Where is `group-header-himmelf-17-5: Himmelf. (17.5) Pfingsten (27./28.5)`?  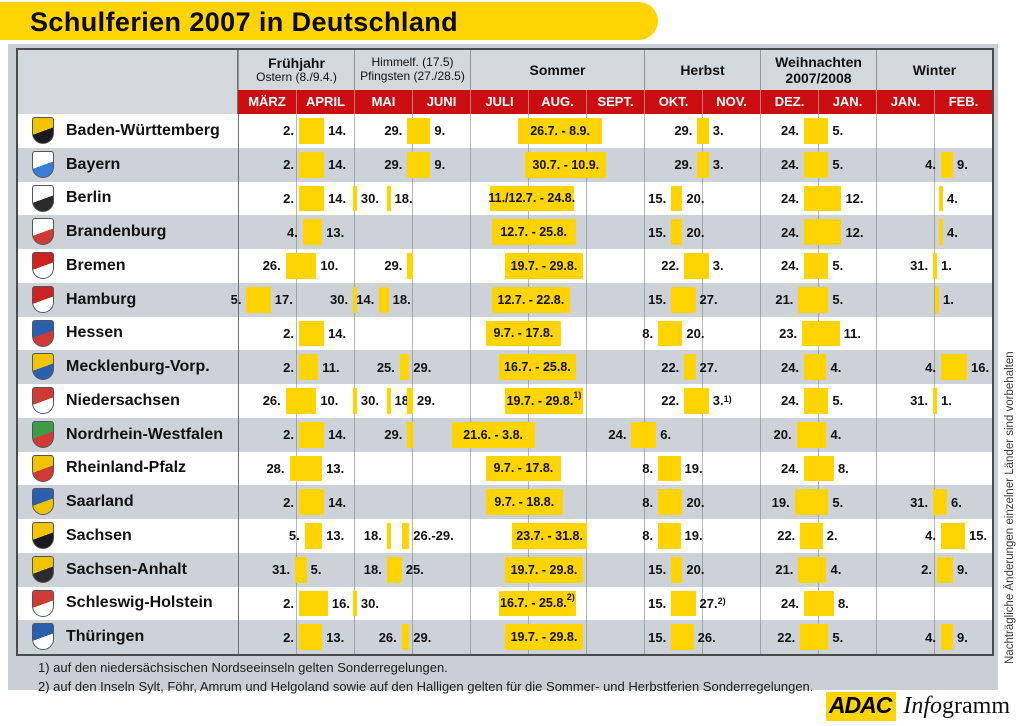
group-header-himmelf-17-5: Himmelf. (17.5) Pfingsten (27./28.5) is located at coordinates (412, 70).